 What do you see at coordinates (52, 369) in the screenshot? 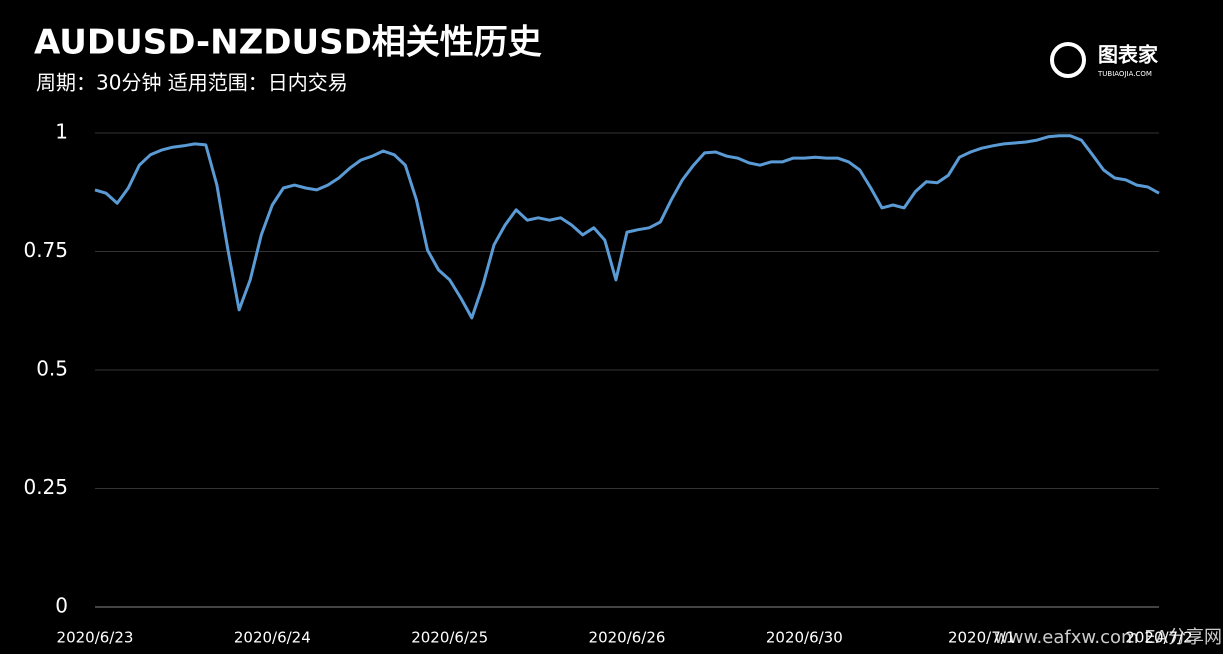
I see `y-tick-label: 0.5` at bounding box center [52, 369].